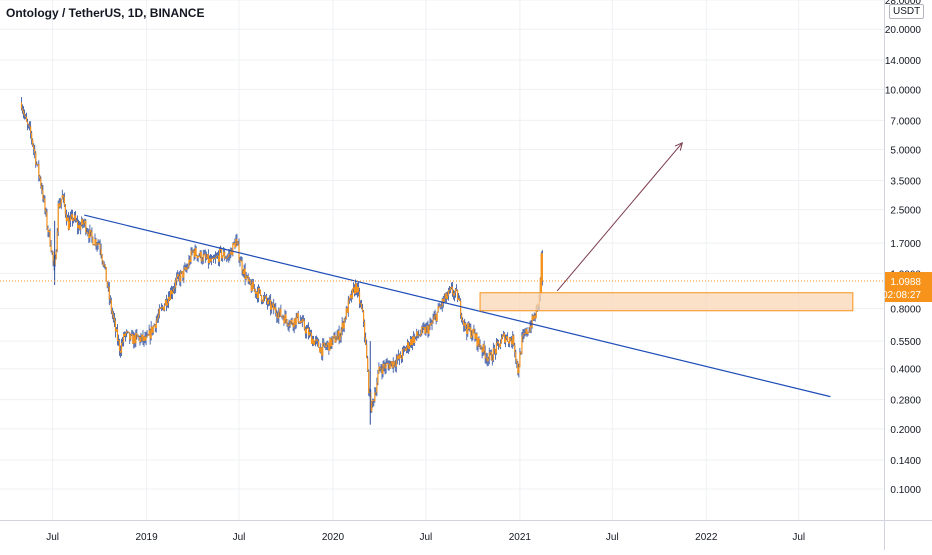 The height and width of the screenshot is (555, 932). What do you see at coordinates (679, 146) in the screenshot?
I see `arrow-head` at bounding box center [679, 146].